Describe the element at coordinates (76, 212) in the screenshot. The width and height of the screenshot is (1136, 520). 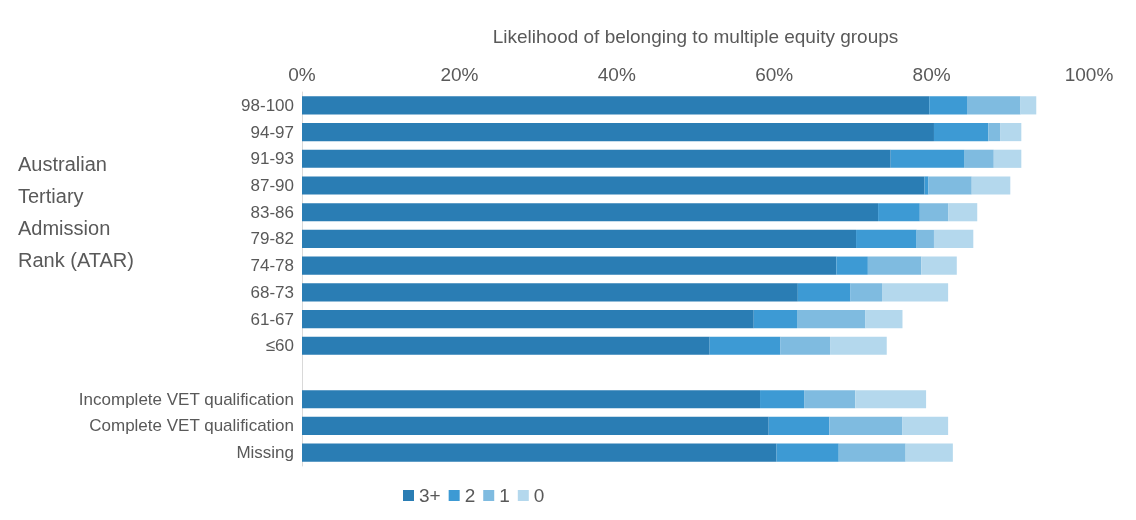
I see `y-axis-title: Australian Tertiary Admission Rank (ATAR)` at that location.